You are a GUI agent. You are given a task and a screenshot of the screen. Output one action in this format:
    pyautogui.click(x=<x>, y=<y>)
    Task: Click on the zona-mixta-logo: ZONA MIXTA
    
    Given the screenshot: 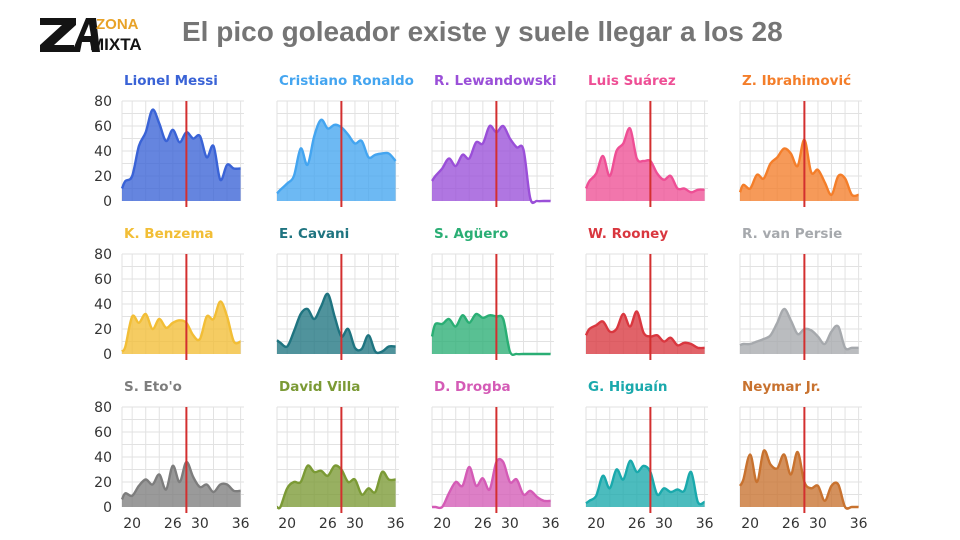 What is the action you would take?
    pyautogui.click(x=91, y=34)
    